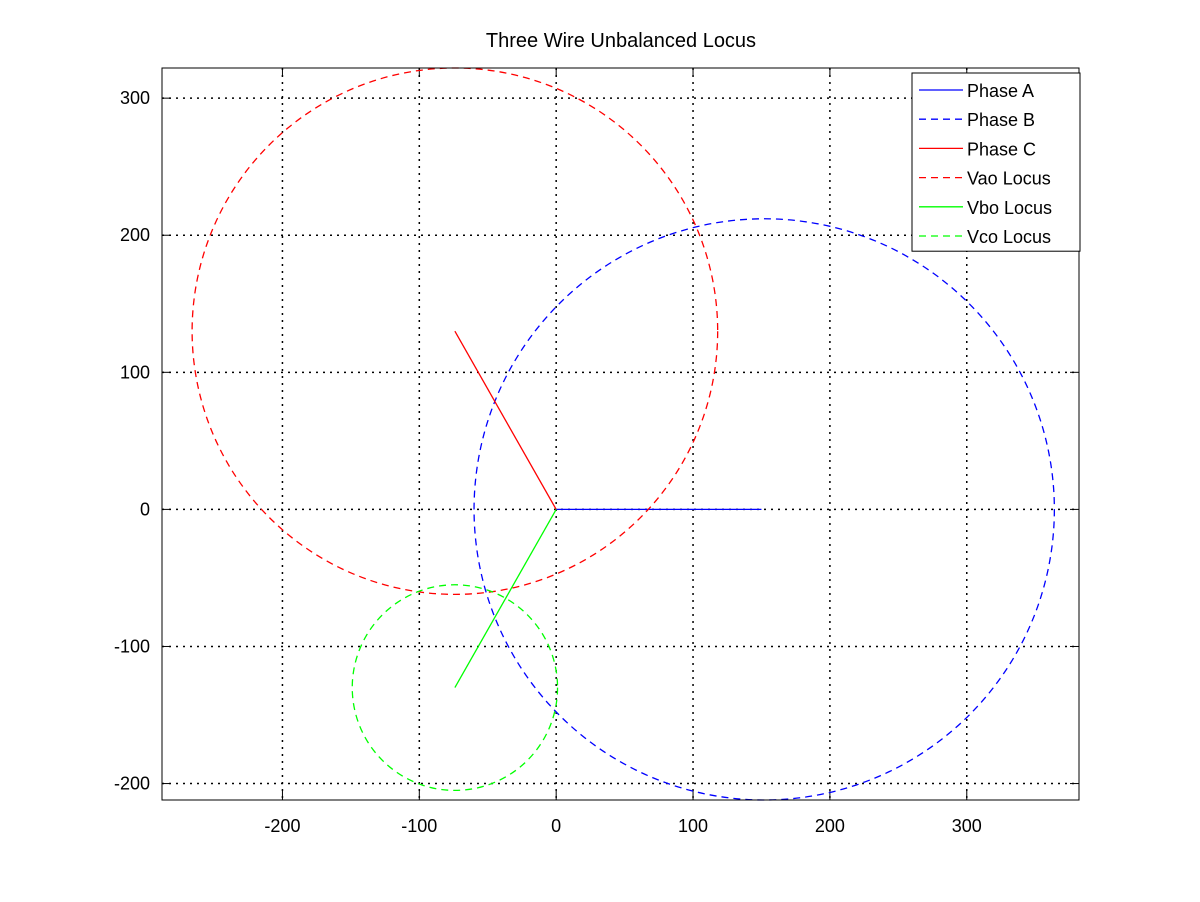 This screenshot has width=1200, height=902. I want to click on x-tick-label: 300, so click(967, 826).